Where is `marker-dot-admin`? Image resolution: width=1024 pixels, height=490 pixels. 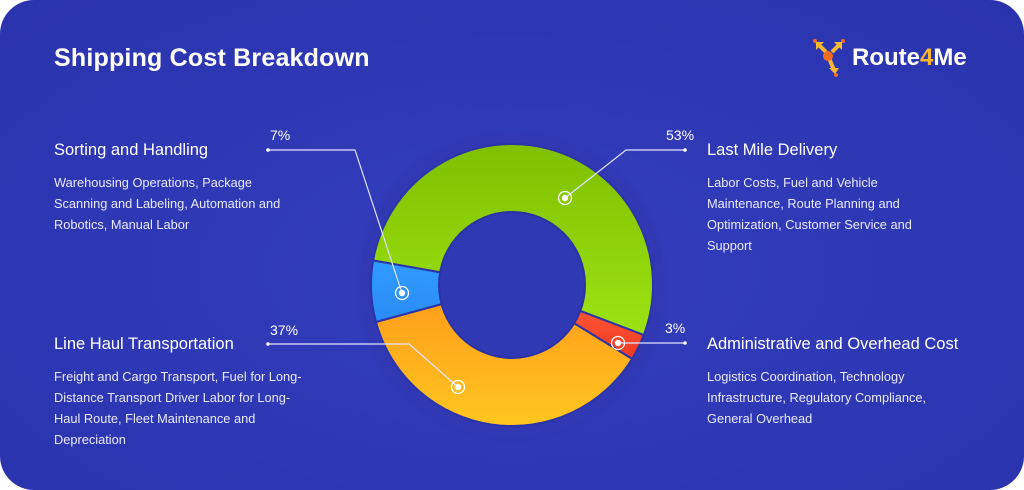 marker-dot-admin is located at coordinates (618, 343).